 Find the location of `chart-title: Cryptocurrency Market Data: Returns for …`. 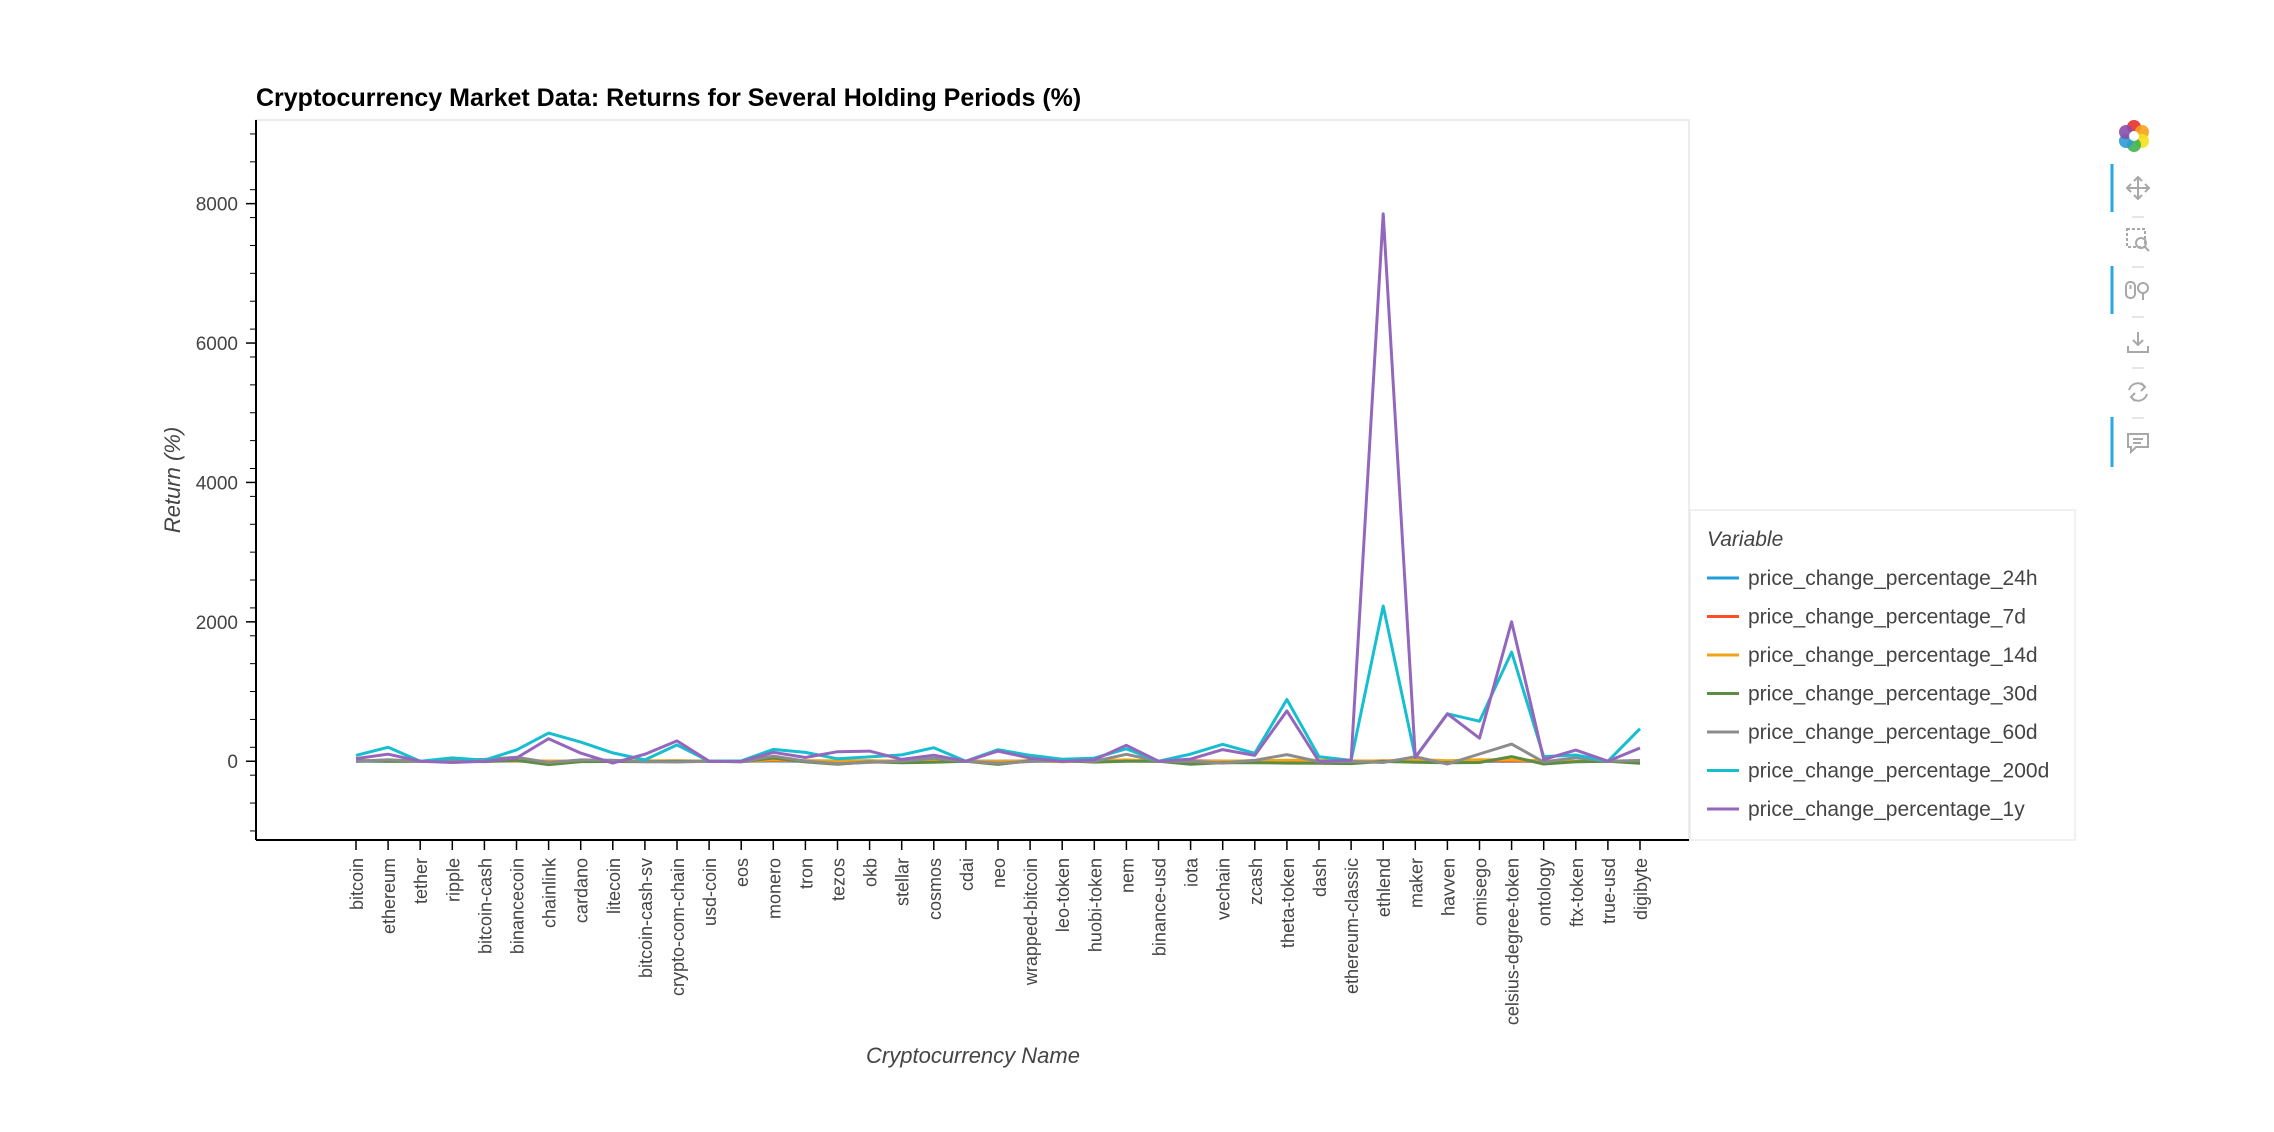

chart-title: Cryptocurrency Market Data: Returns for … is located at coordinates (668, 98).